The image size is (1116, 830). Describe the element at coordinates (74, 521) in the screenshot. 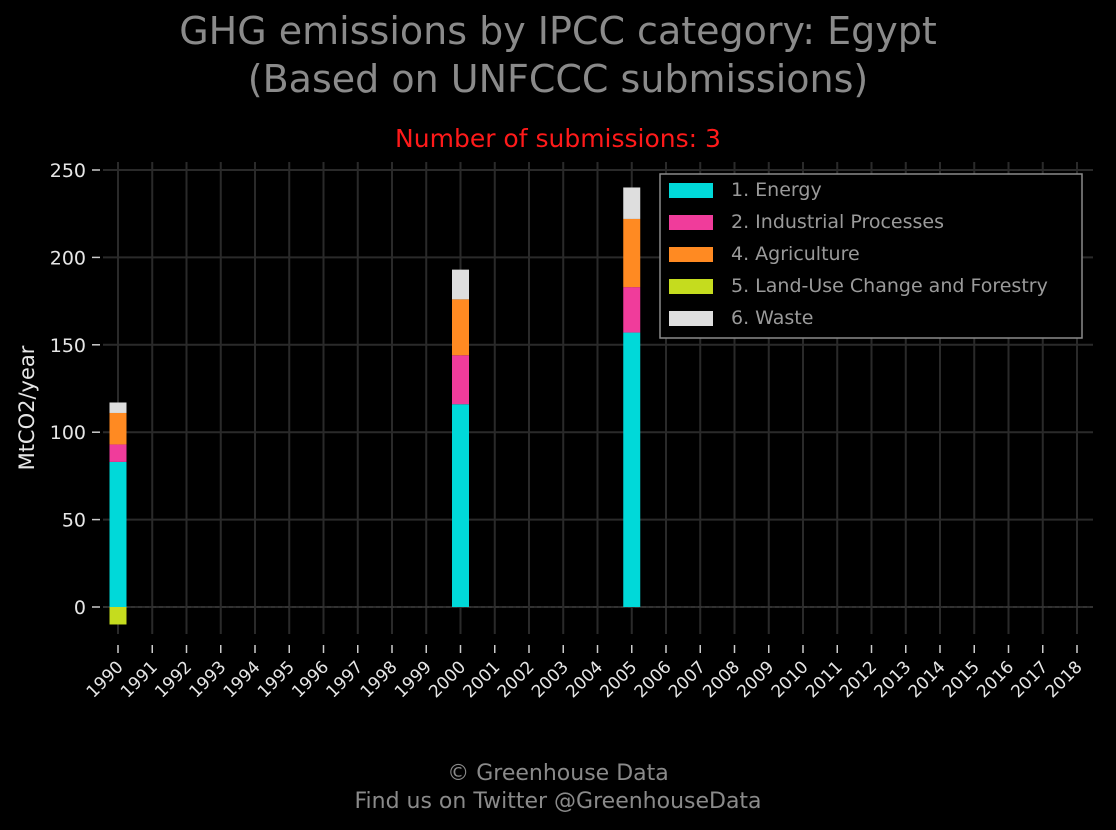

I see `y-tick-label: 50` at that location.